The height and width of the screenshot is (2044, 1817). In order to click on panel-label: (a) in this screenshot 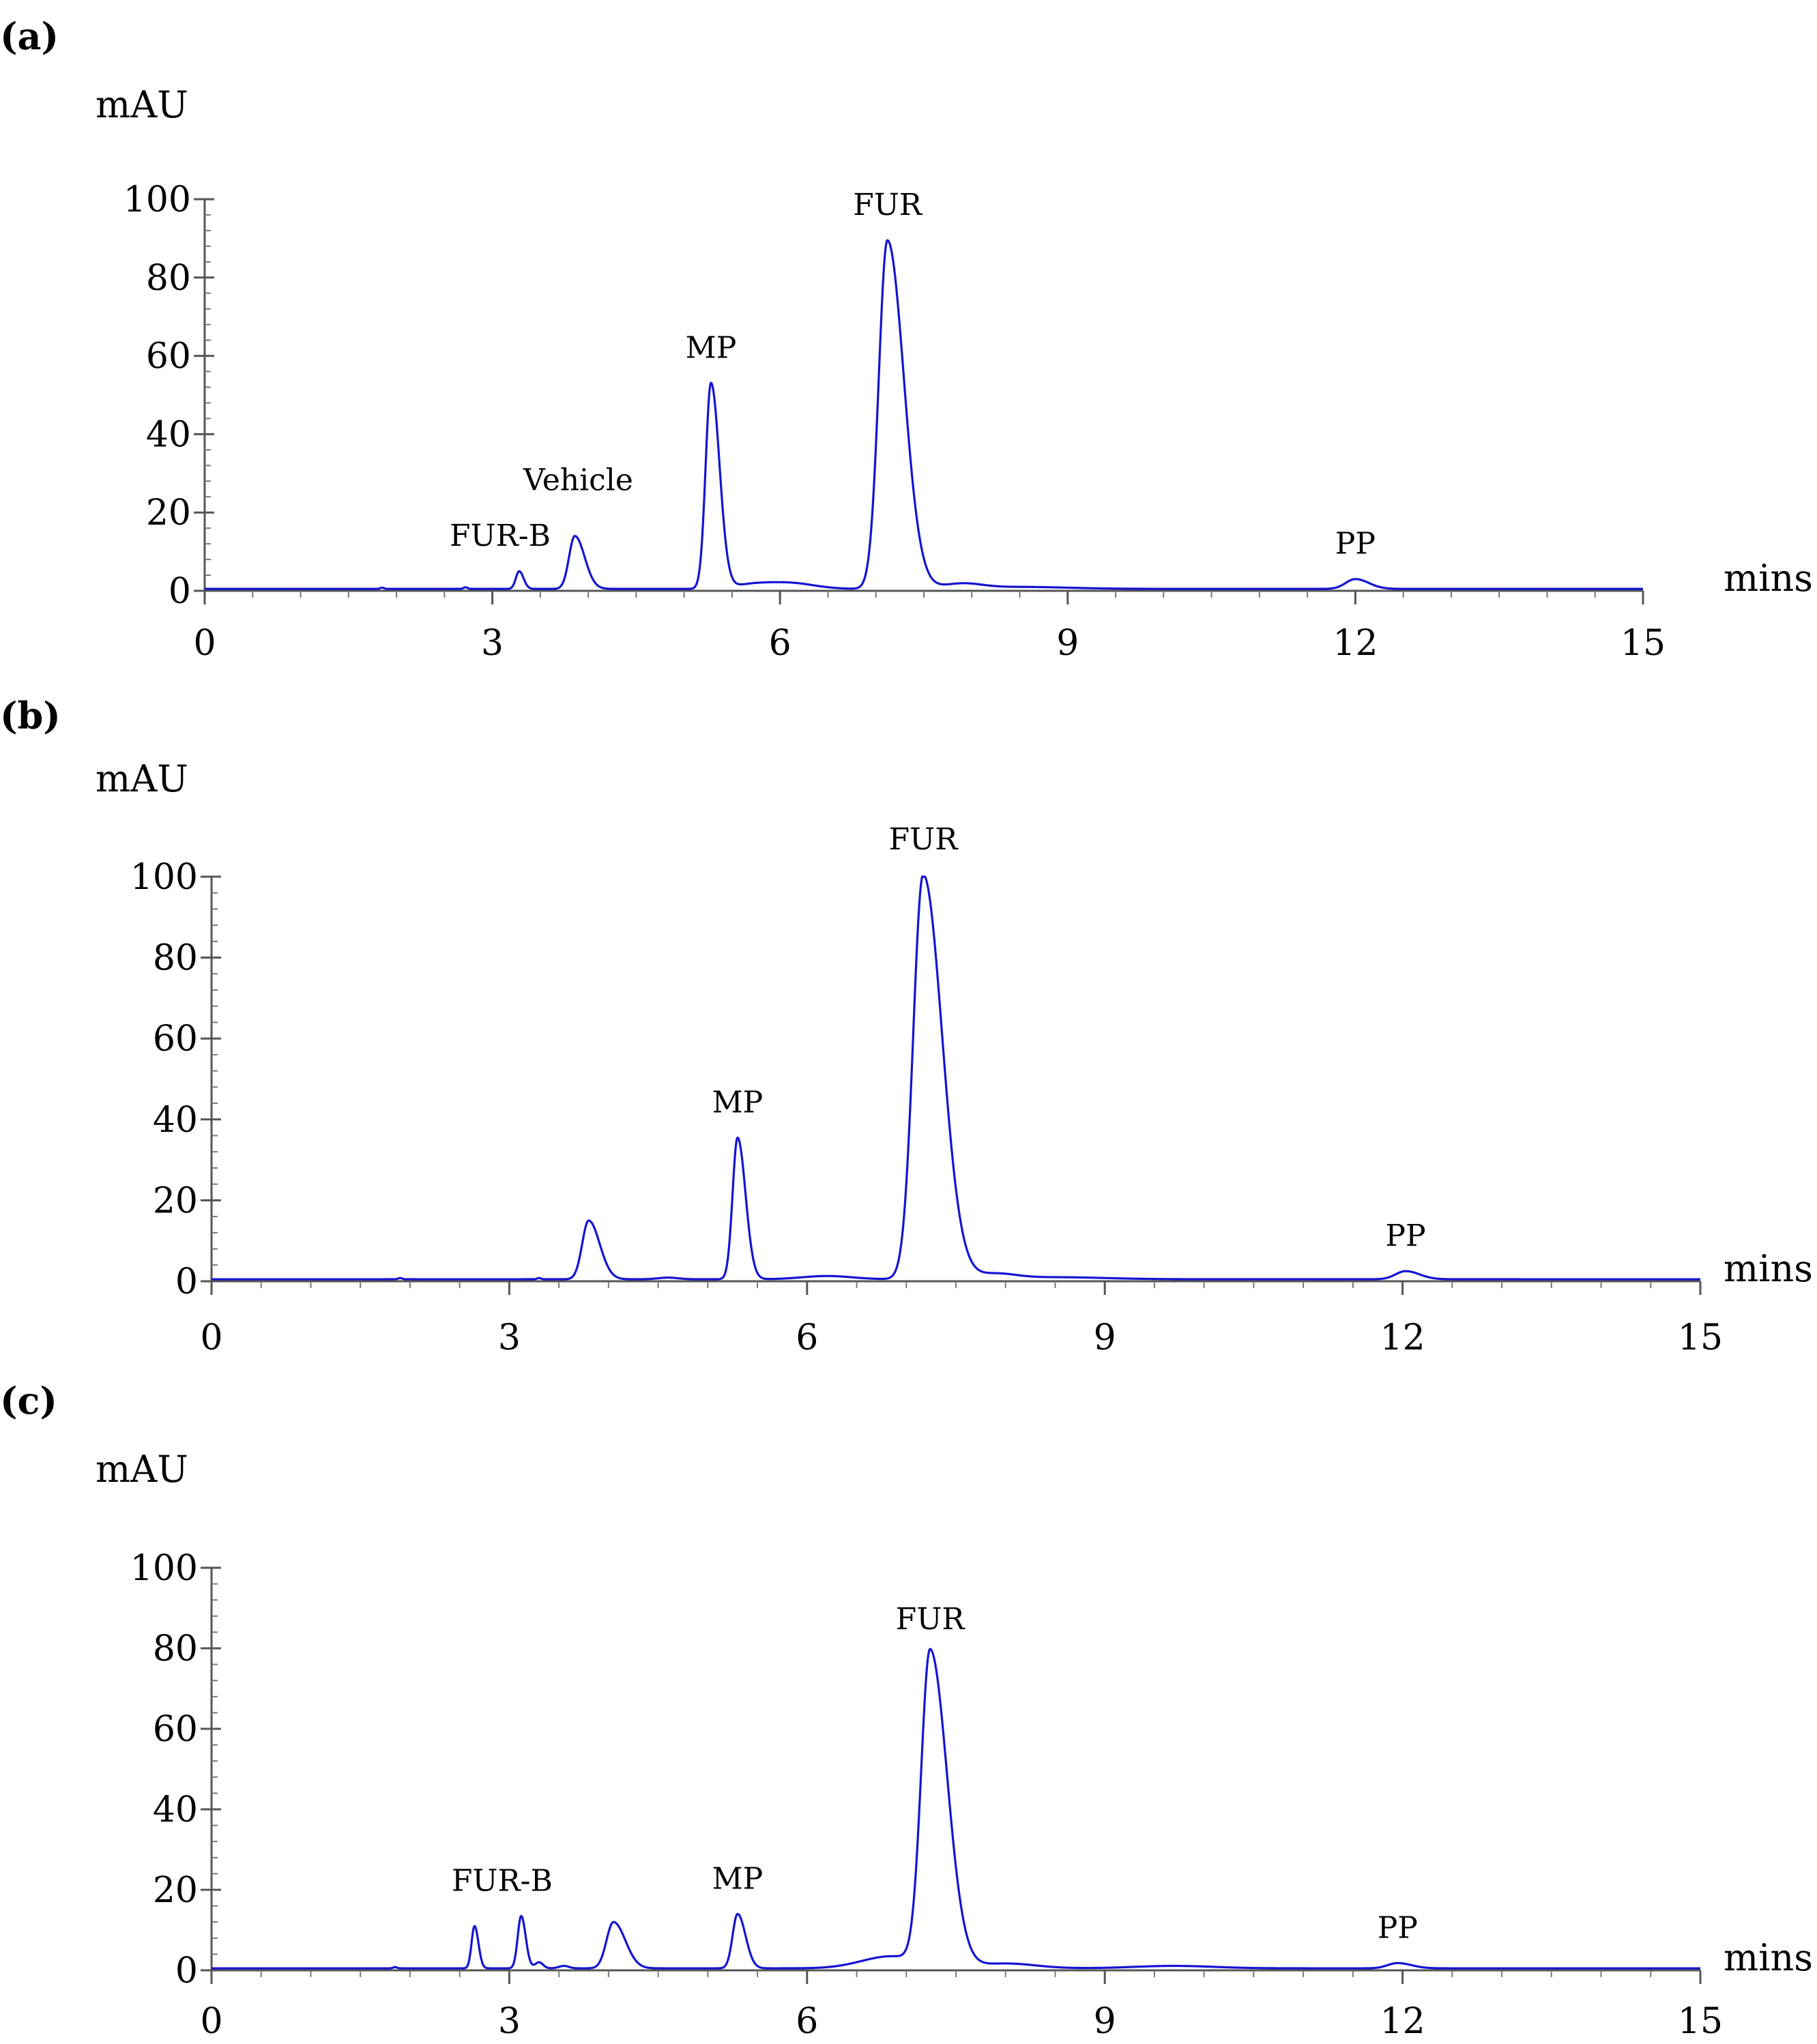, I will do `click(30, 36)`.